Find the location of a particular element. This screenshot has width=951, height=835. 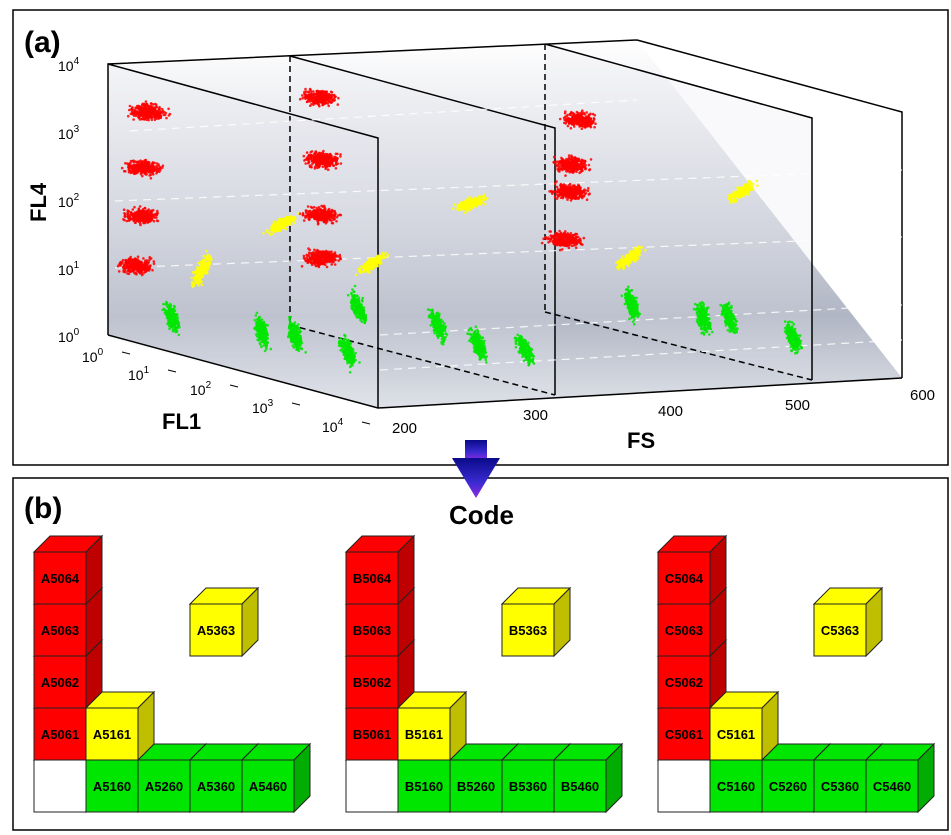

cluster is located at coordinates (136, 266).